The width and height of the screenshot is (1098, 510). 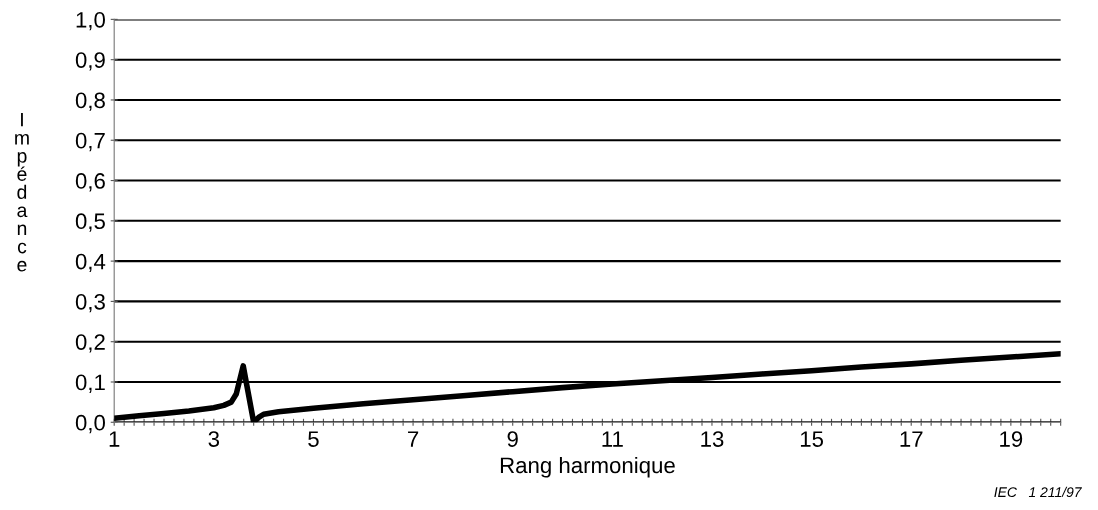 I want to click on text: IEC 1 211/97, so click(x=1038, y=492).